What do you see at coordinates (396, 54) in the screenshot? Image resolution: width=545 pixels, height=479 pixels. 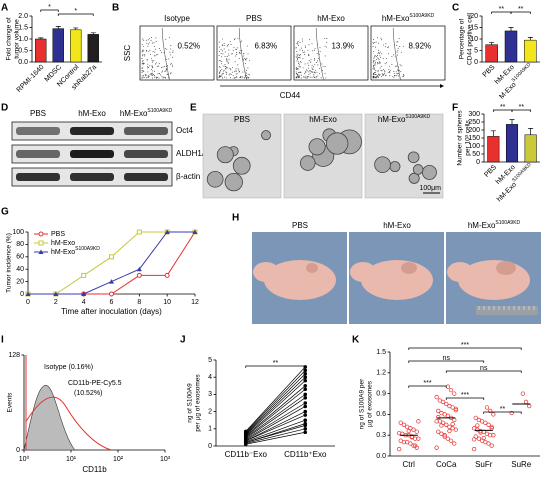 I see `flow-gate` at bounding box center [396, 54].